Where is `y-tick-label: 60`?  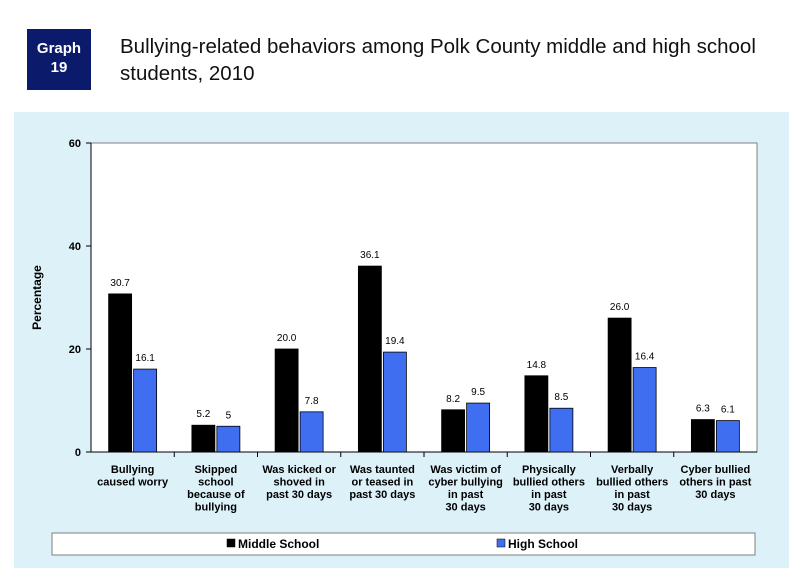 y-tick-label: 60 is located at coordinates (75, 144).